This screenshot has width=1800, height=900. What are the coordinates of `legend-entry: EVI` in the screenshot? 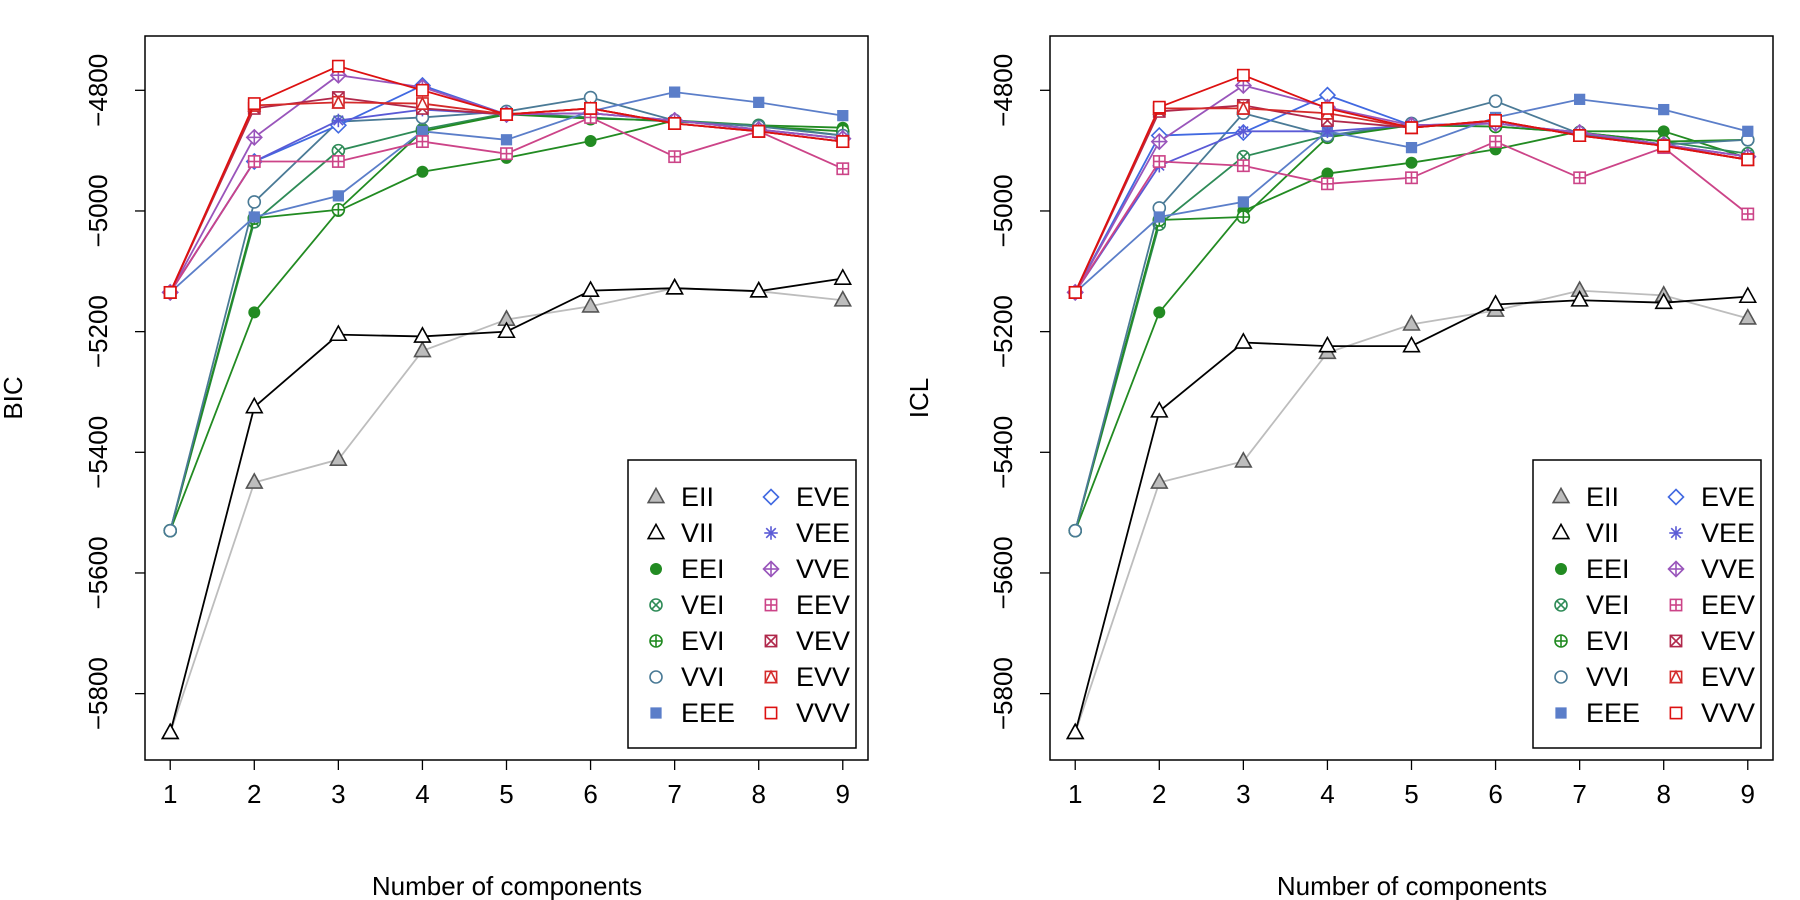 It's located at (1592, 641).